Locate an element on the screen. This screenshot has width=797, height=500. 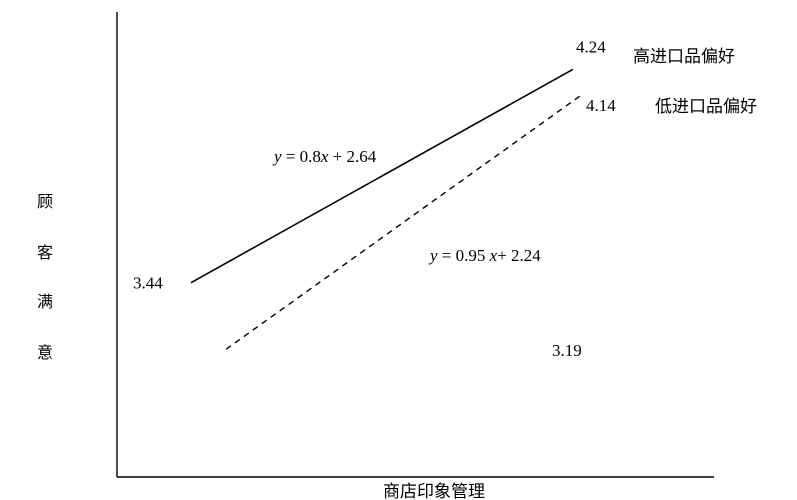
series-name-low: 低进口品偏好 is located at coordinates (706, 107).